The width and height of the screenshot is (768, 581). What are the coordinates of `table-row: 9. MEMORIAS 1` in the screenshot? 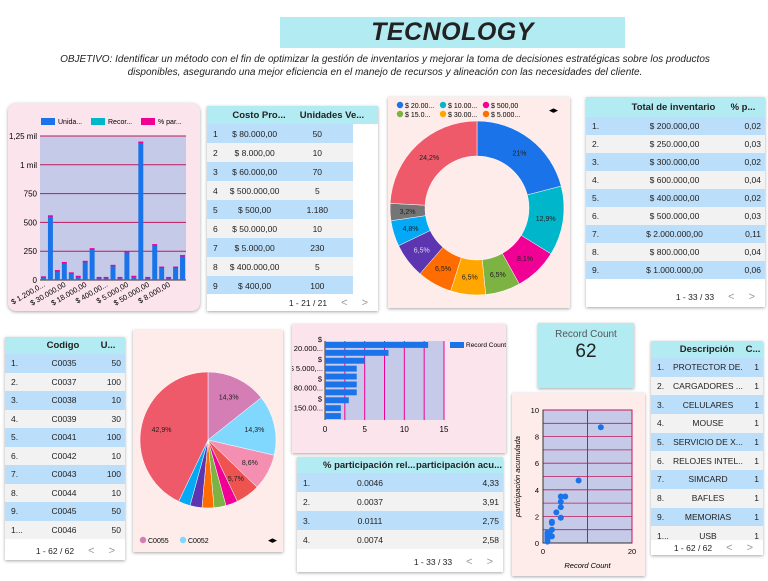 It's located at (707, 517).